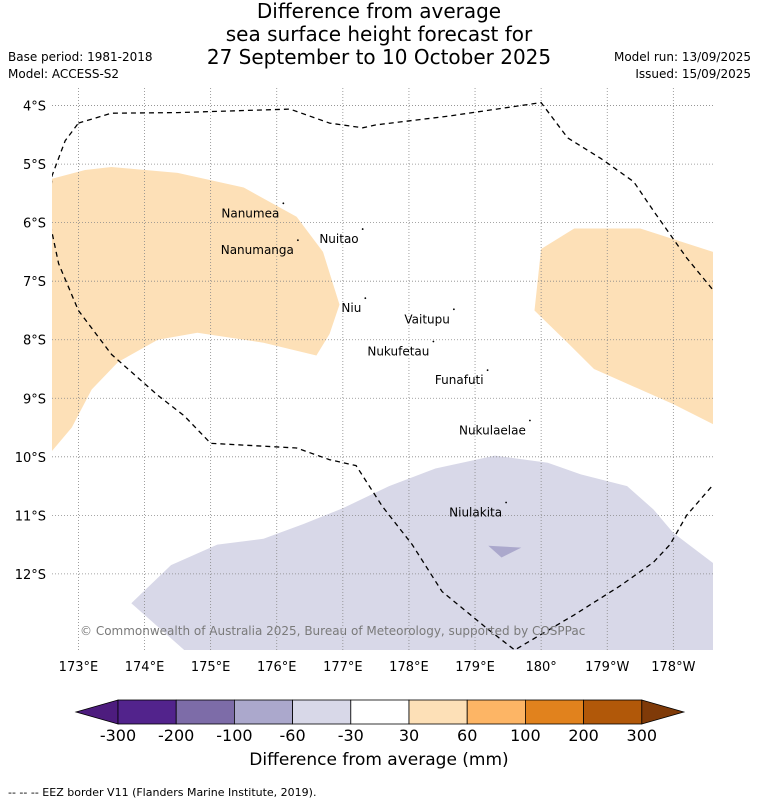 The height and width of the screenshot is (804, 758). What do you see at coordinates (663, 712) in the screenshot?
I see `colorbar-high-extension` at bounding box center [663, 712].